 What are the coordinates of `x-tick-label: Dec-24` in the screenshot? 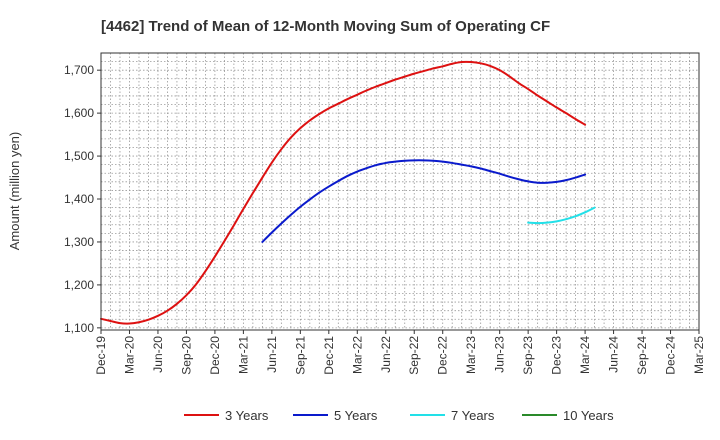 It's located at (671, 355).